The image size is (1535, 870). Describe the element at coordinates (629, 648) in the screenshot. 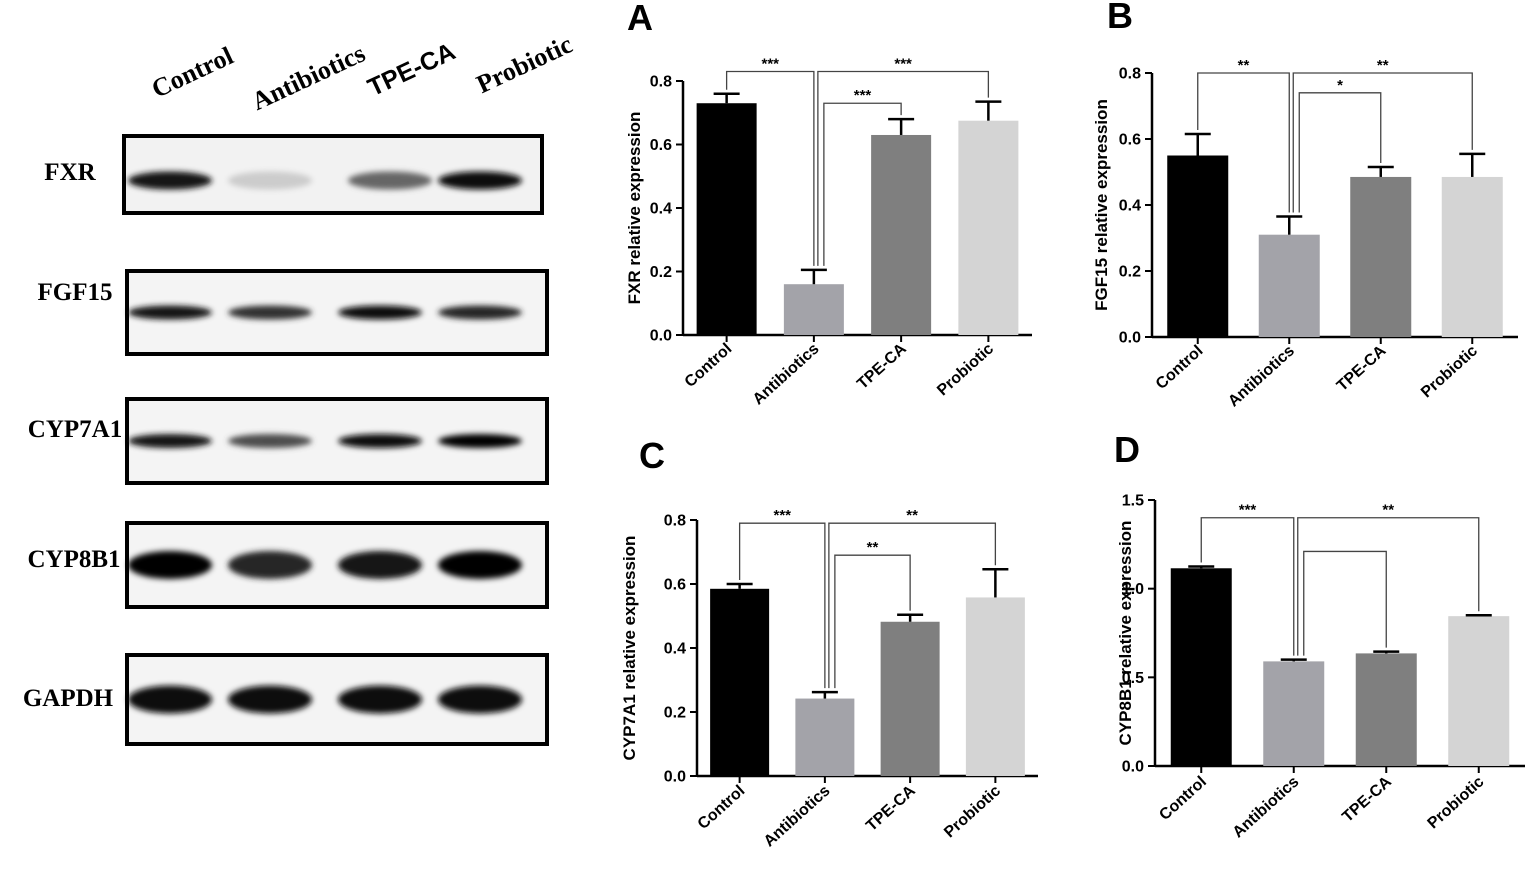

I see `y-axis-label: CYP7A1 relative expression` at that location.